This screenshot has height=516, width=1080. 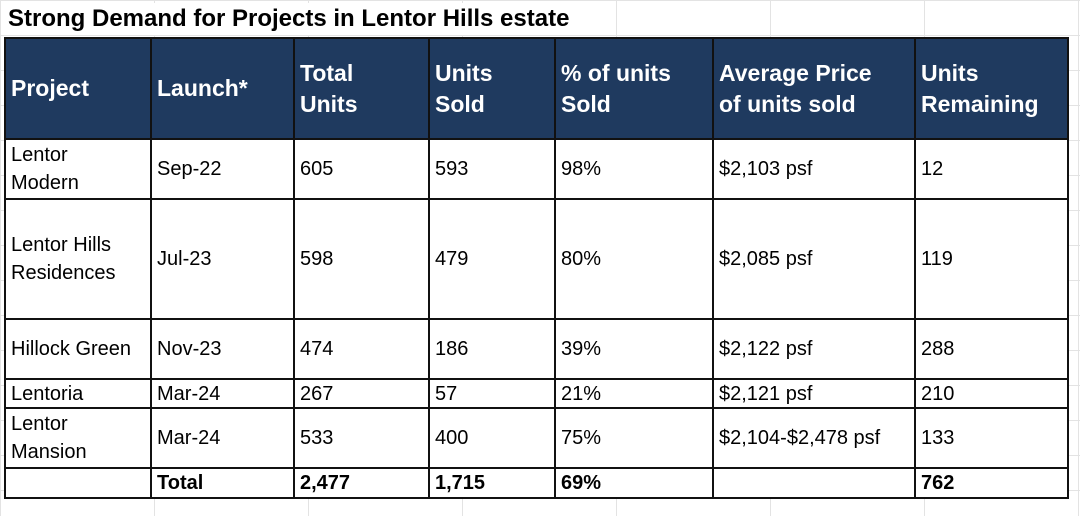 What do you see at coordinates (634, 259) in the screenshot?
I see `pct-sold-cell: 80%` at bounding box center [634, 259].